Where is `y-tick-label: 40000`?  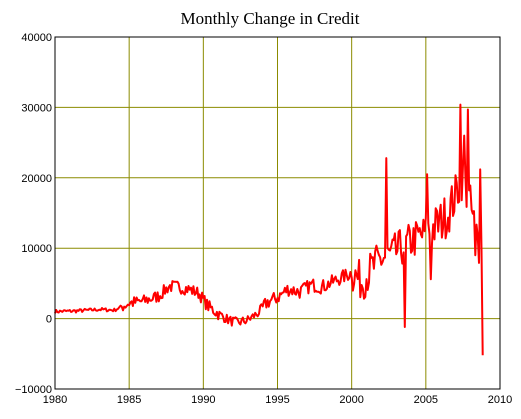 y-tick-label: 40000 is located at coordinates (36, 38).